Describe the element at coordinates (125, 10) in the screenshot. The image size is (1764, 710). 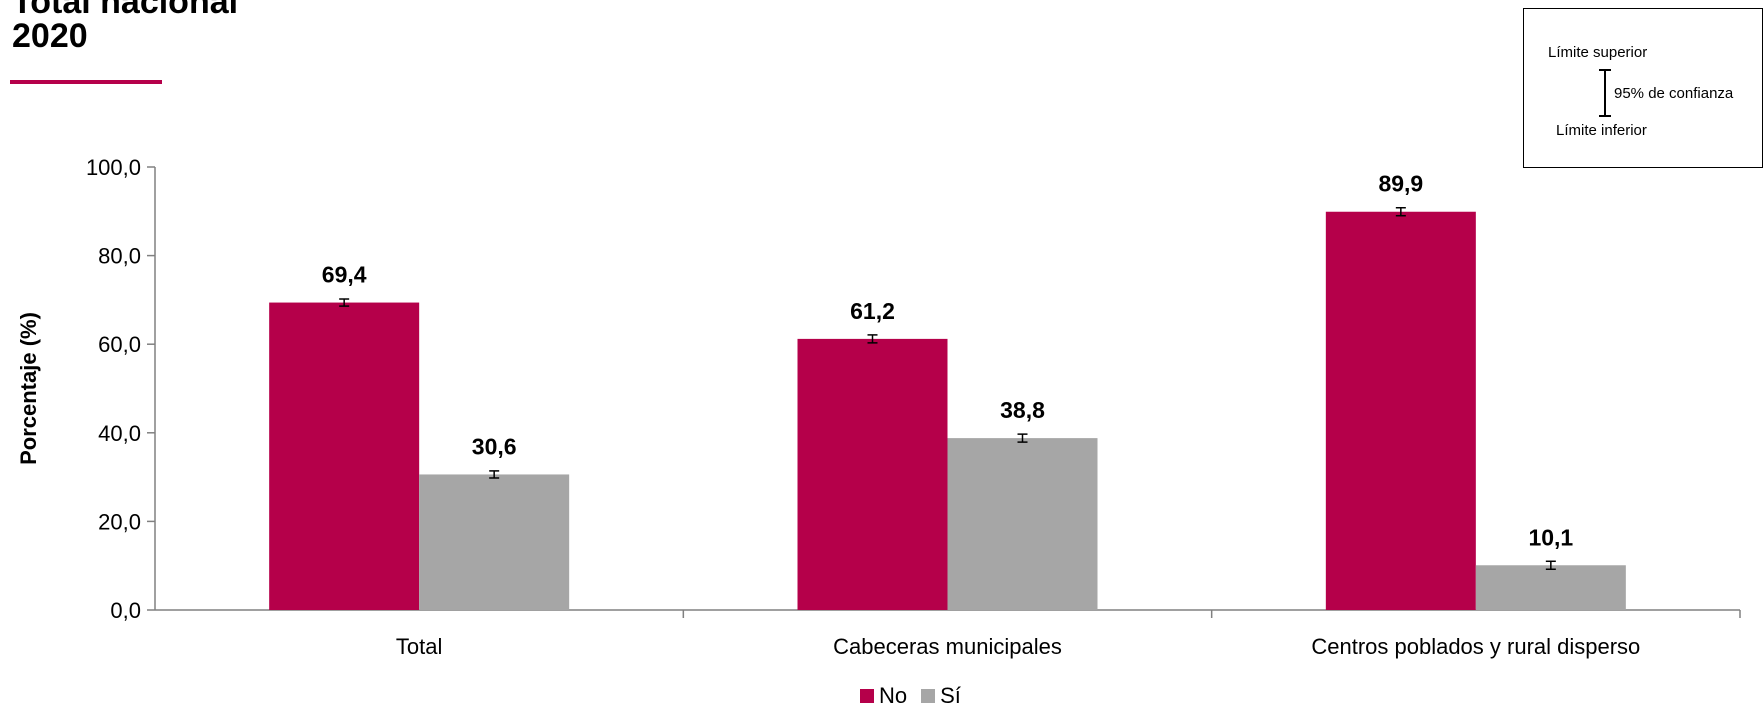
I see `chart-title-line1: Total nacional` at that location.